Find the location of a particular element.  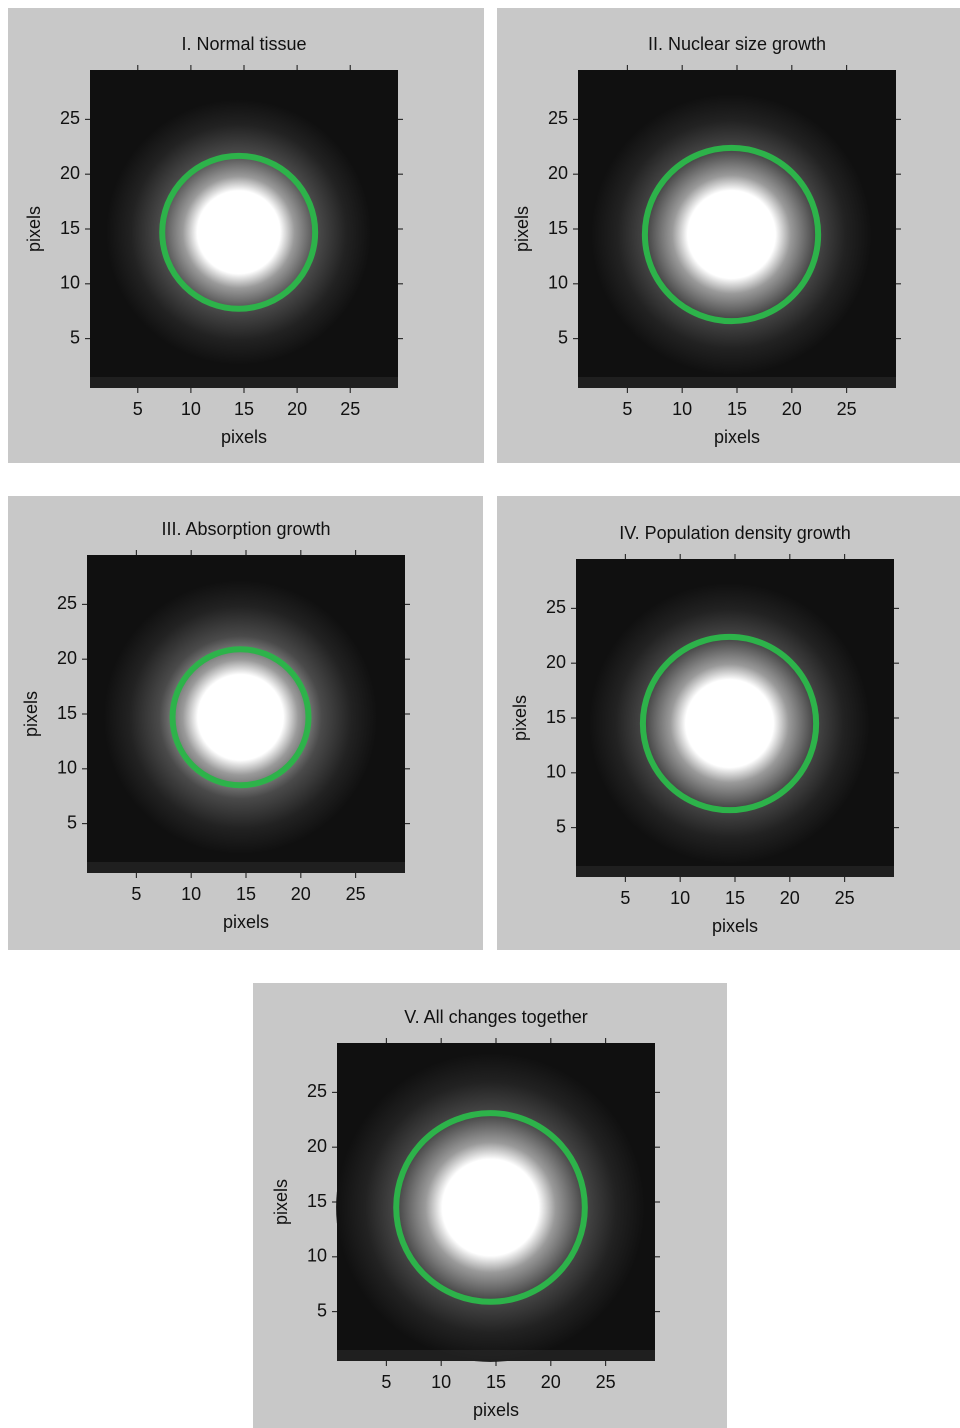

chart-title: I. Normal tissue is located at coordinates (243, 44).